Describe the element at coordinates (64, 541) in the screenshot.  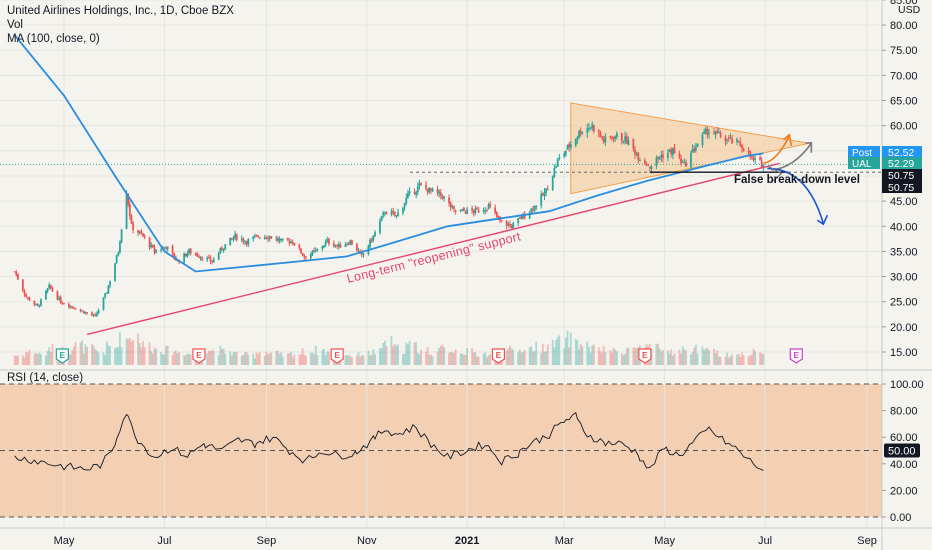
I see `time-tick-label: May` at that location.